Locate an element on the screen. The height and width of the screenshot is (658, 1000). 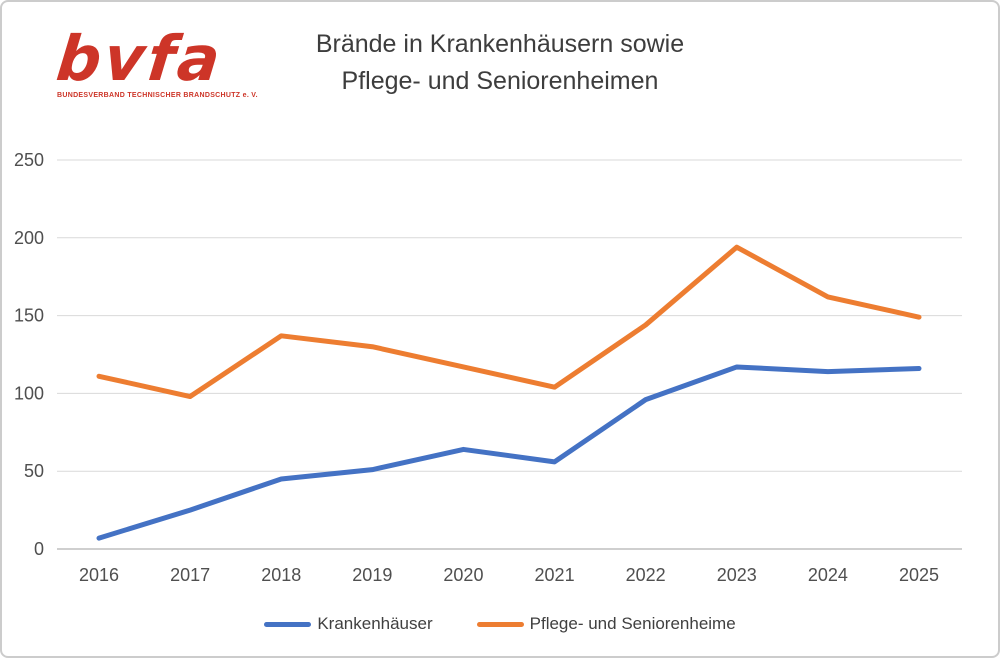
x-tick-label: 2017 is located at coordinates (190, 575).